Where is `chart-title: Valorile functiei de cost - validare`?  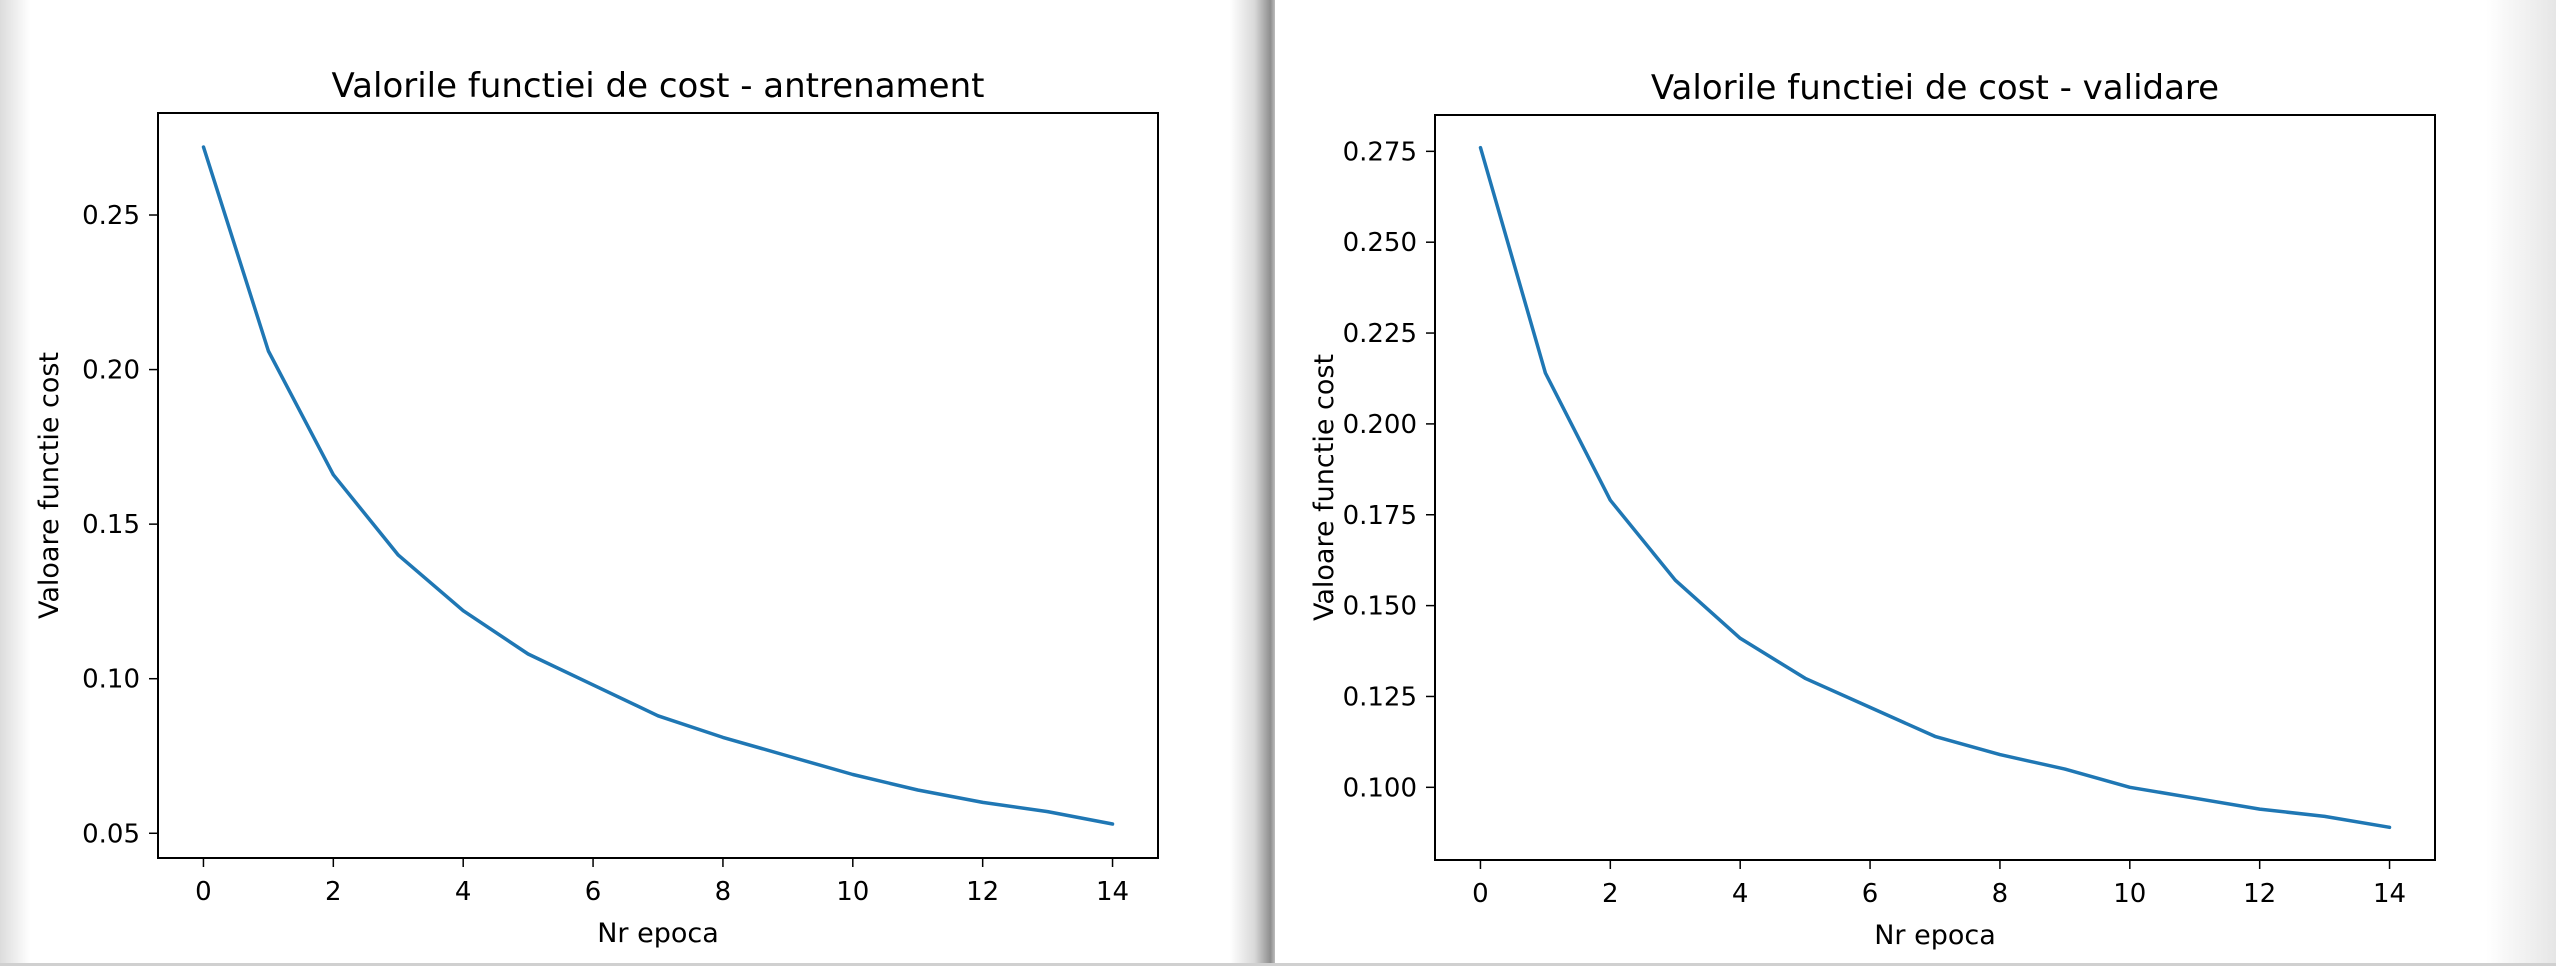
chart-title: Valorile functiei de cost - validare is located at coordinates (1935, 88).